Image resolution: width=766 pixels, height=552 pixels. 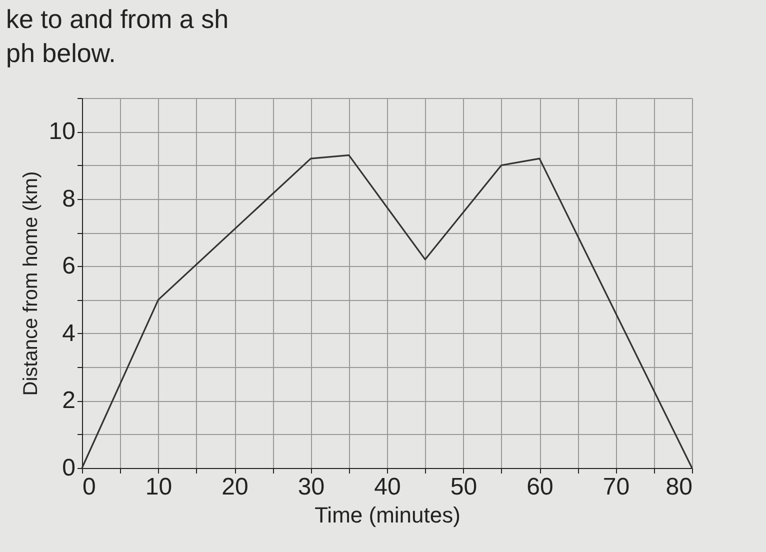 What do you see at coordinates (117, 19) in the screenshot?
I see `text: ke to and from a sh` at bounding box center [117, 19].